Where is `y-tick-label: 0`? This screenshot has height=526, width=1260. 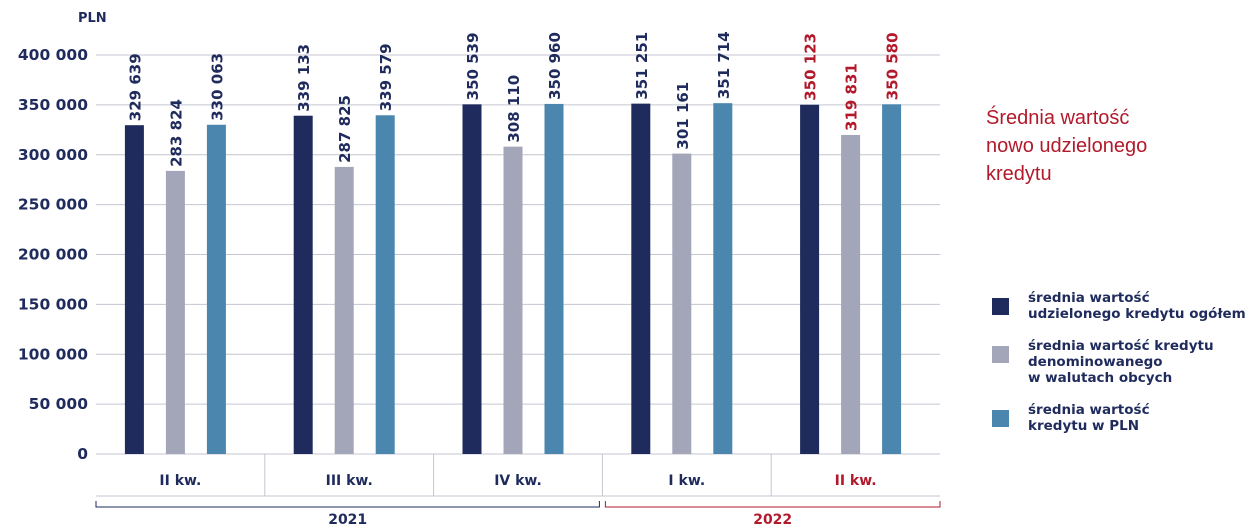
y-tick-label: 0 is located at coordinates (82, 454).